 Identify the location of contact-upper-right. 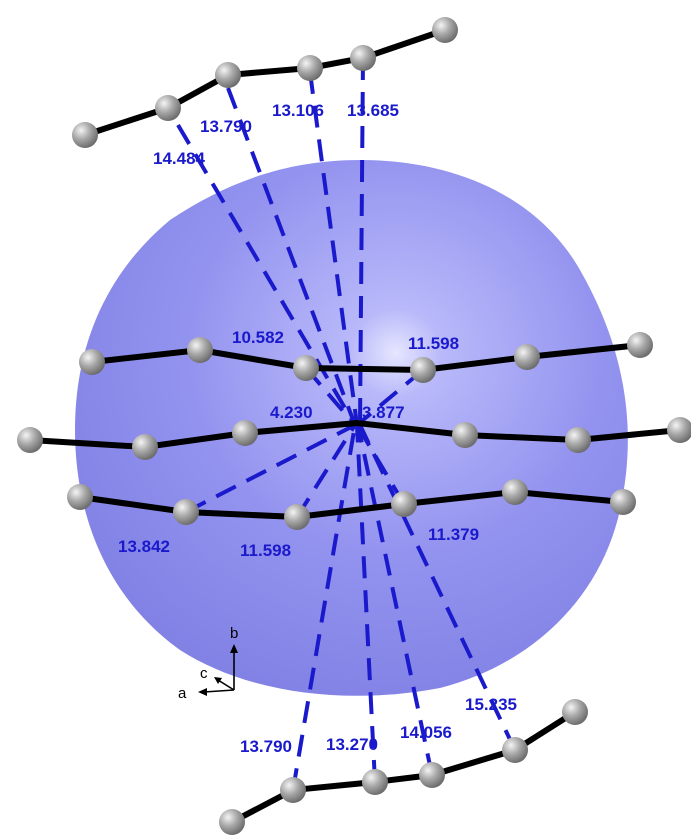
(390, 397).